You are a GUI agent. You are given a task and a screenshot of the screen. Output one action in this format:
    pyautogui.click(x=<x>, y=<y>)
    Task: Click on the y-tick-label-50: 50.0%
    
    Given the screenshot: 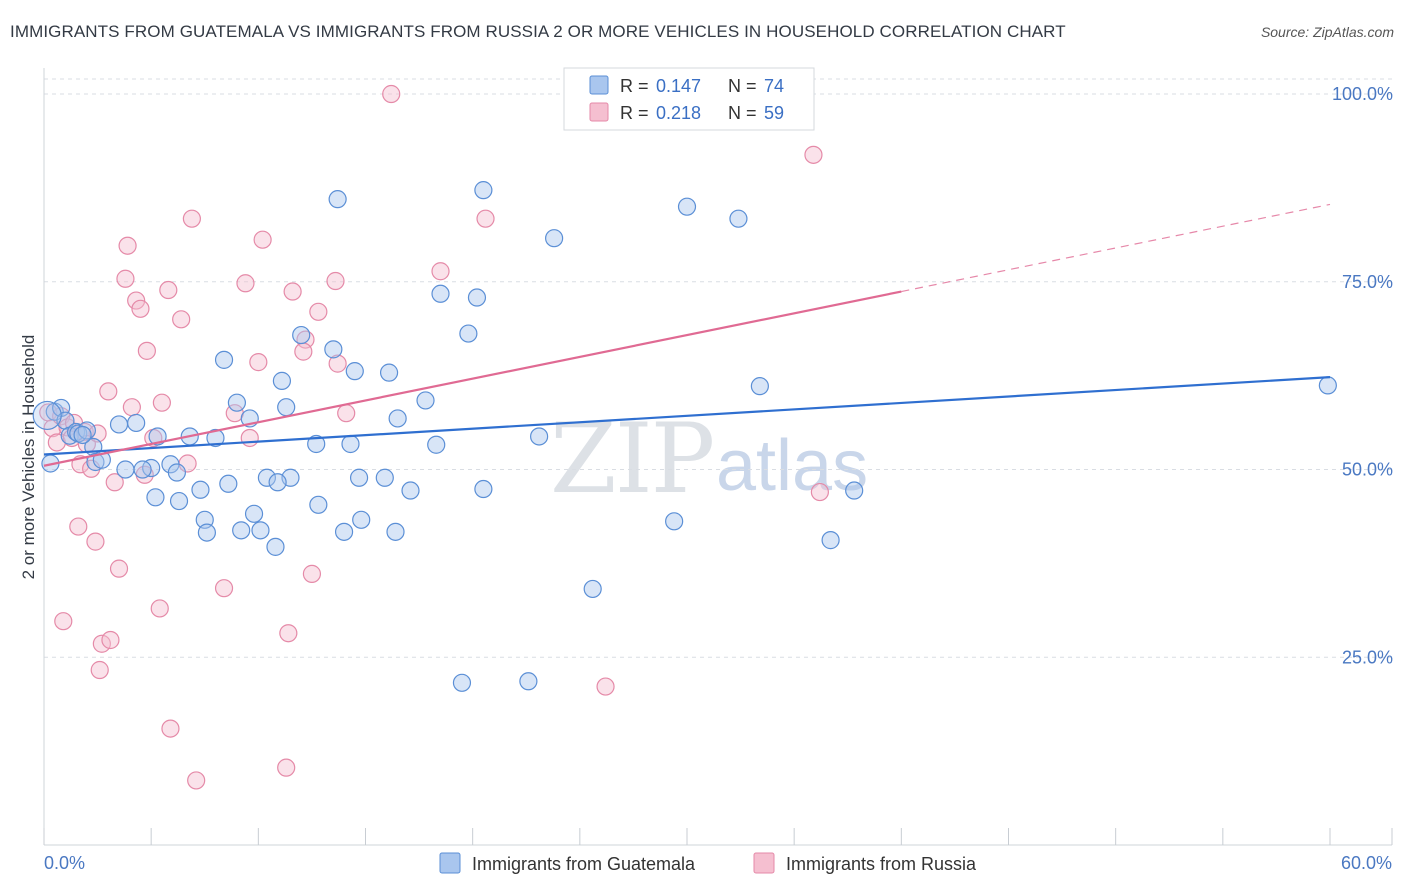 What is the action you would take?
    pyautogui.click(x=1367, y=470)
    